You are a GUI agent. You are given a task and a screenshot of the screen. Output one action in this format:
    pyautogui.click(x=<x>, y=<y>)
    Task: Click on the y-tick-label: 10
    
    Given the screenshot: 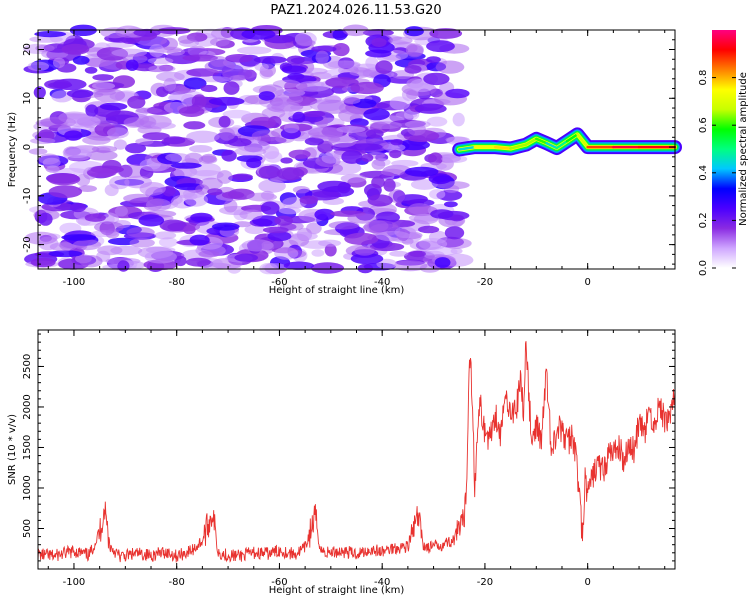 What is the action you would take?
    pyautogui.click(x=27, y=98)
    